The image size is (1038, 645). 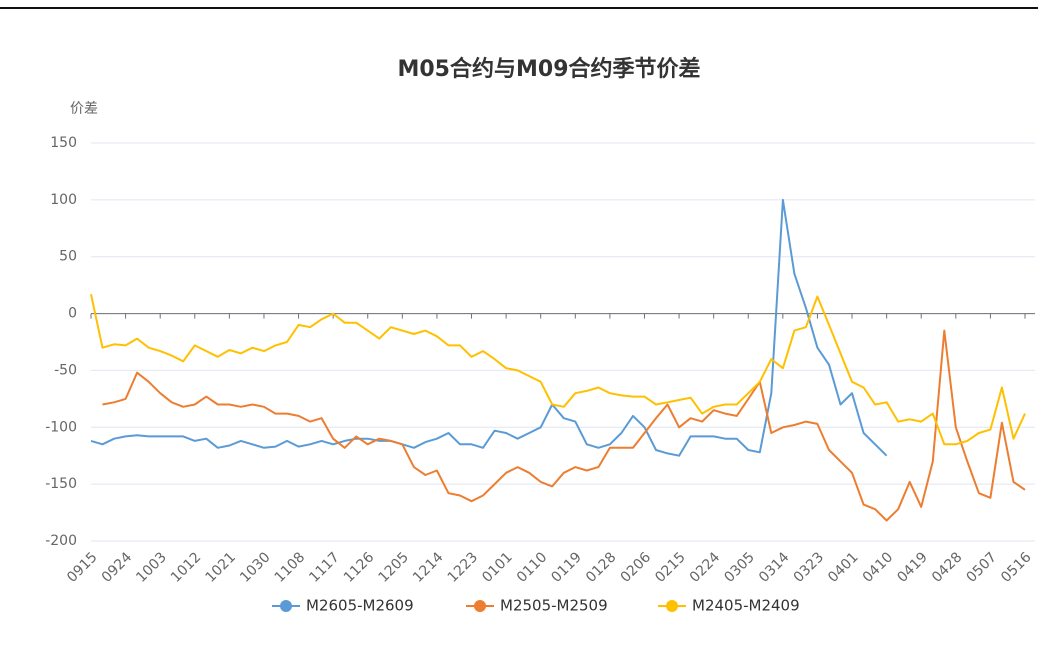 What do you see at coordinates (186, 567) in the screenshot?
I see `x-tick-label: 1012` at bounding box center [186, 567].